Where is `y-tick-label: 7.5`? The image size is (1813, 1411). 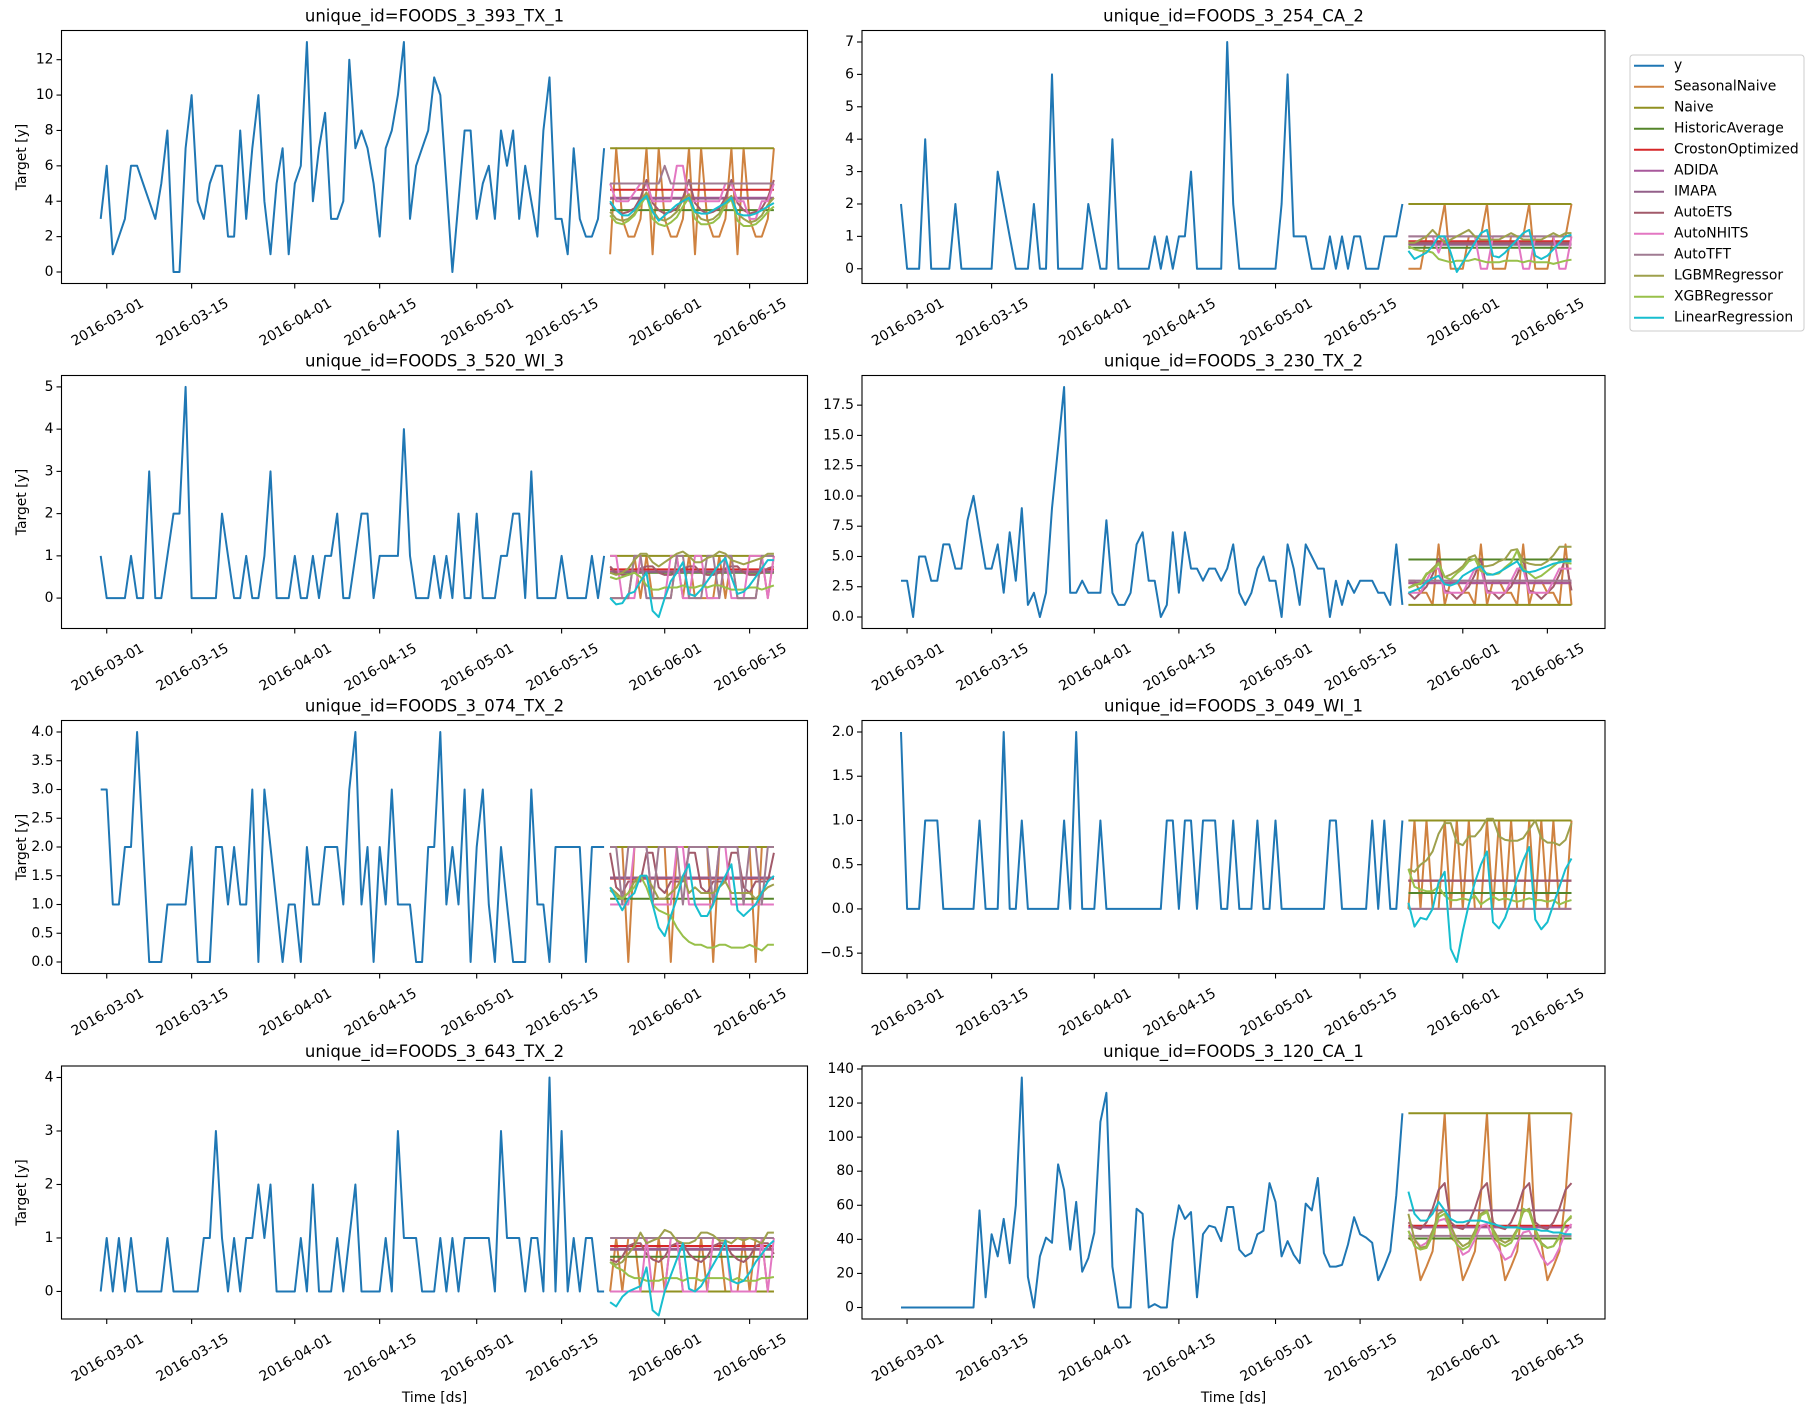
y-tick-label: 7.5 is located at coordinates (843, 526).